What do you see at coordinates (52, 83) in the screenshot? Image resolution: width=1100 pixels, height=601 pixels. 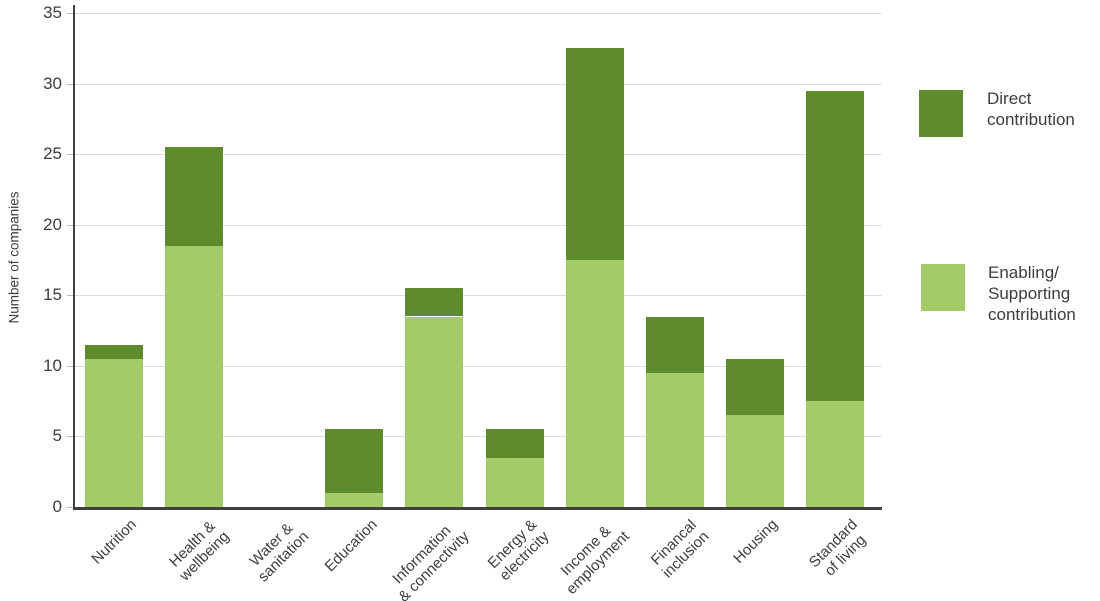 I see `y-tick-label-30: 30` at bounding box center [52, 83].